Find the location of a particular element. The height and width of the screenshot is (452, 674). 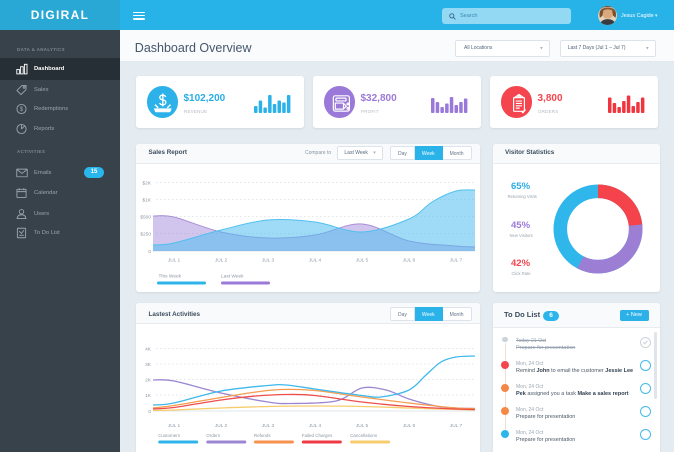

svg-text: Cancellations is located at coordinates (364, 435).